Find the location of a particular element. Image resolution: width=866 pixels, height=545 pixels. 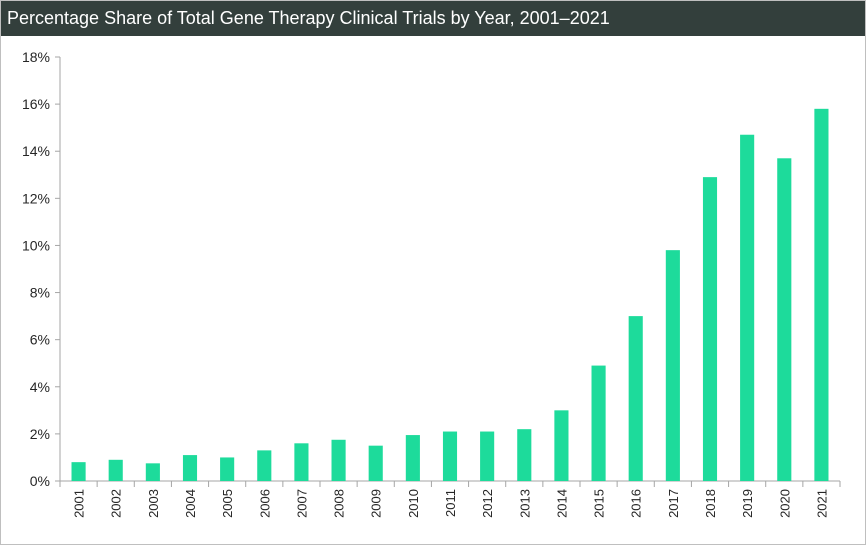

bar-2014 is located at coordinates (561, 445).